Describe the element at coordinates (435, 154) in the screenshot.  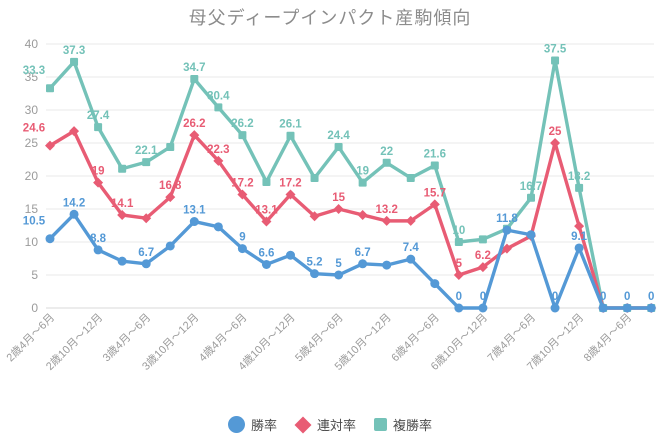
I see `show-data-label: 21.6` at that location.